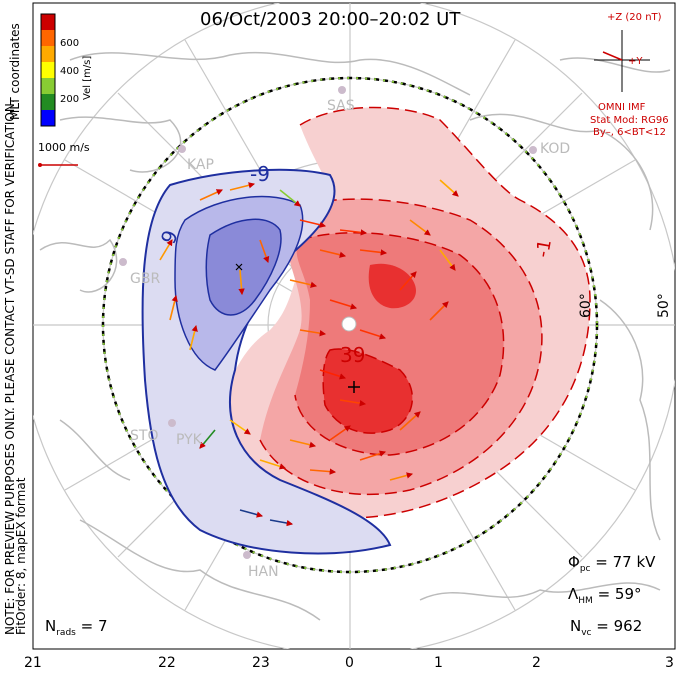 The image size is (680, 674). I want to click on mlt-tick-21: 21, so click(33, 663).